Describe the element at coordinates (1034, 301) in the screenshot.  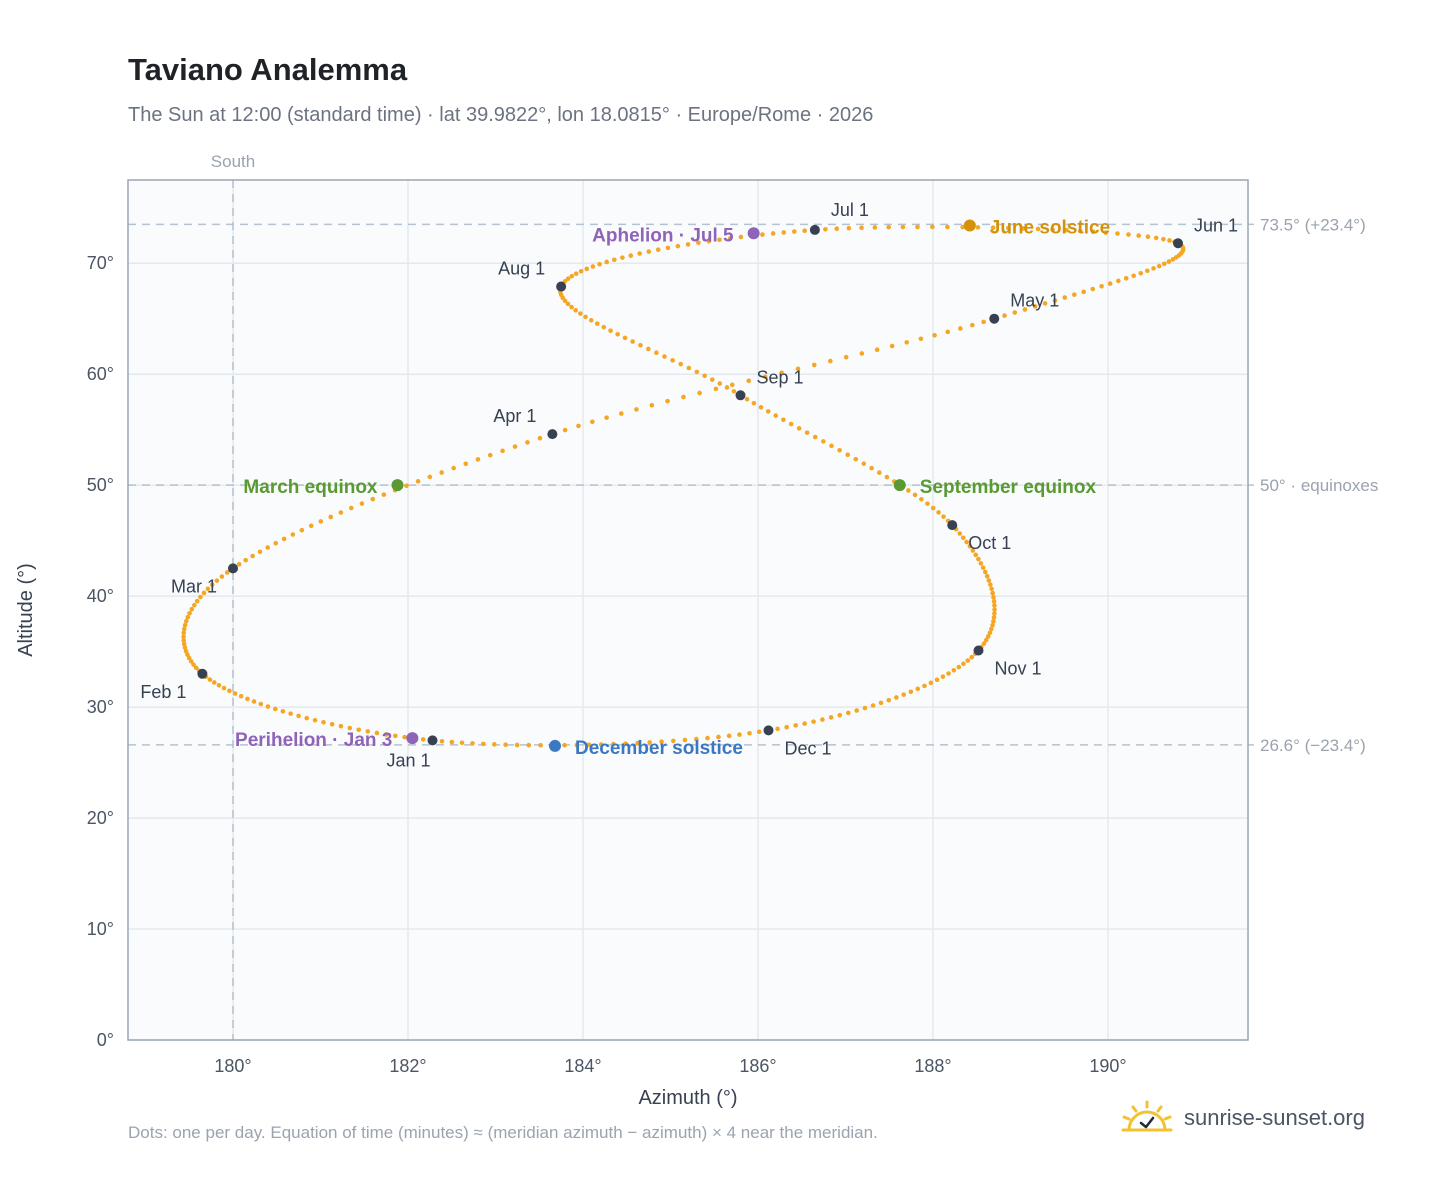
I see `month-label: May 1` at that location.